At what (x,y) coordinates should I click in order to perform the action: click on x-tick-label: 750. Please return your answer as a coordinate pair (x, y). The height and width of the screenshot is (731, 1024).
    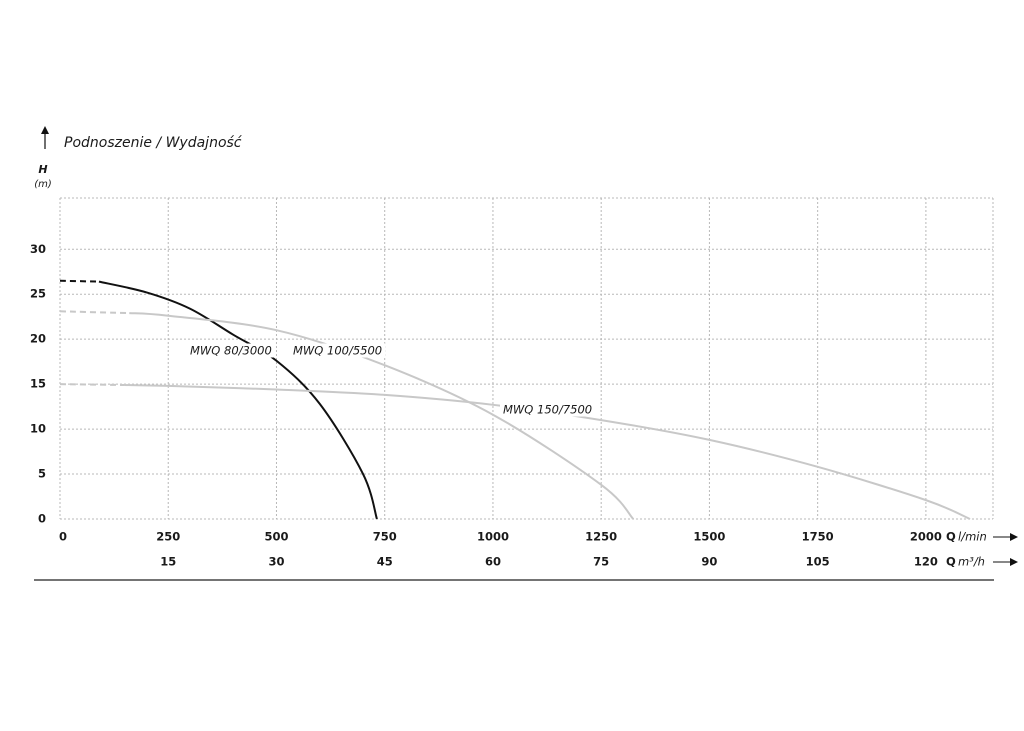
    Looking at the image, I should click on (385, 537).